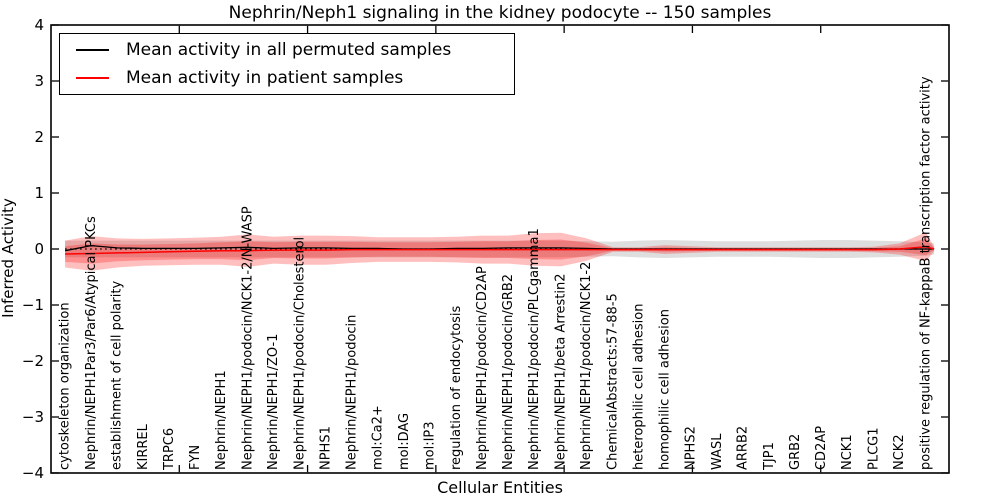  Describe the element at coordinates (351, 392) in the screenshot. I see `entity-label: Nephrin/NEPH1/podocin` at that location.